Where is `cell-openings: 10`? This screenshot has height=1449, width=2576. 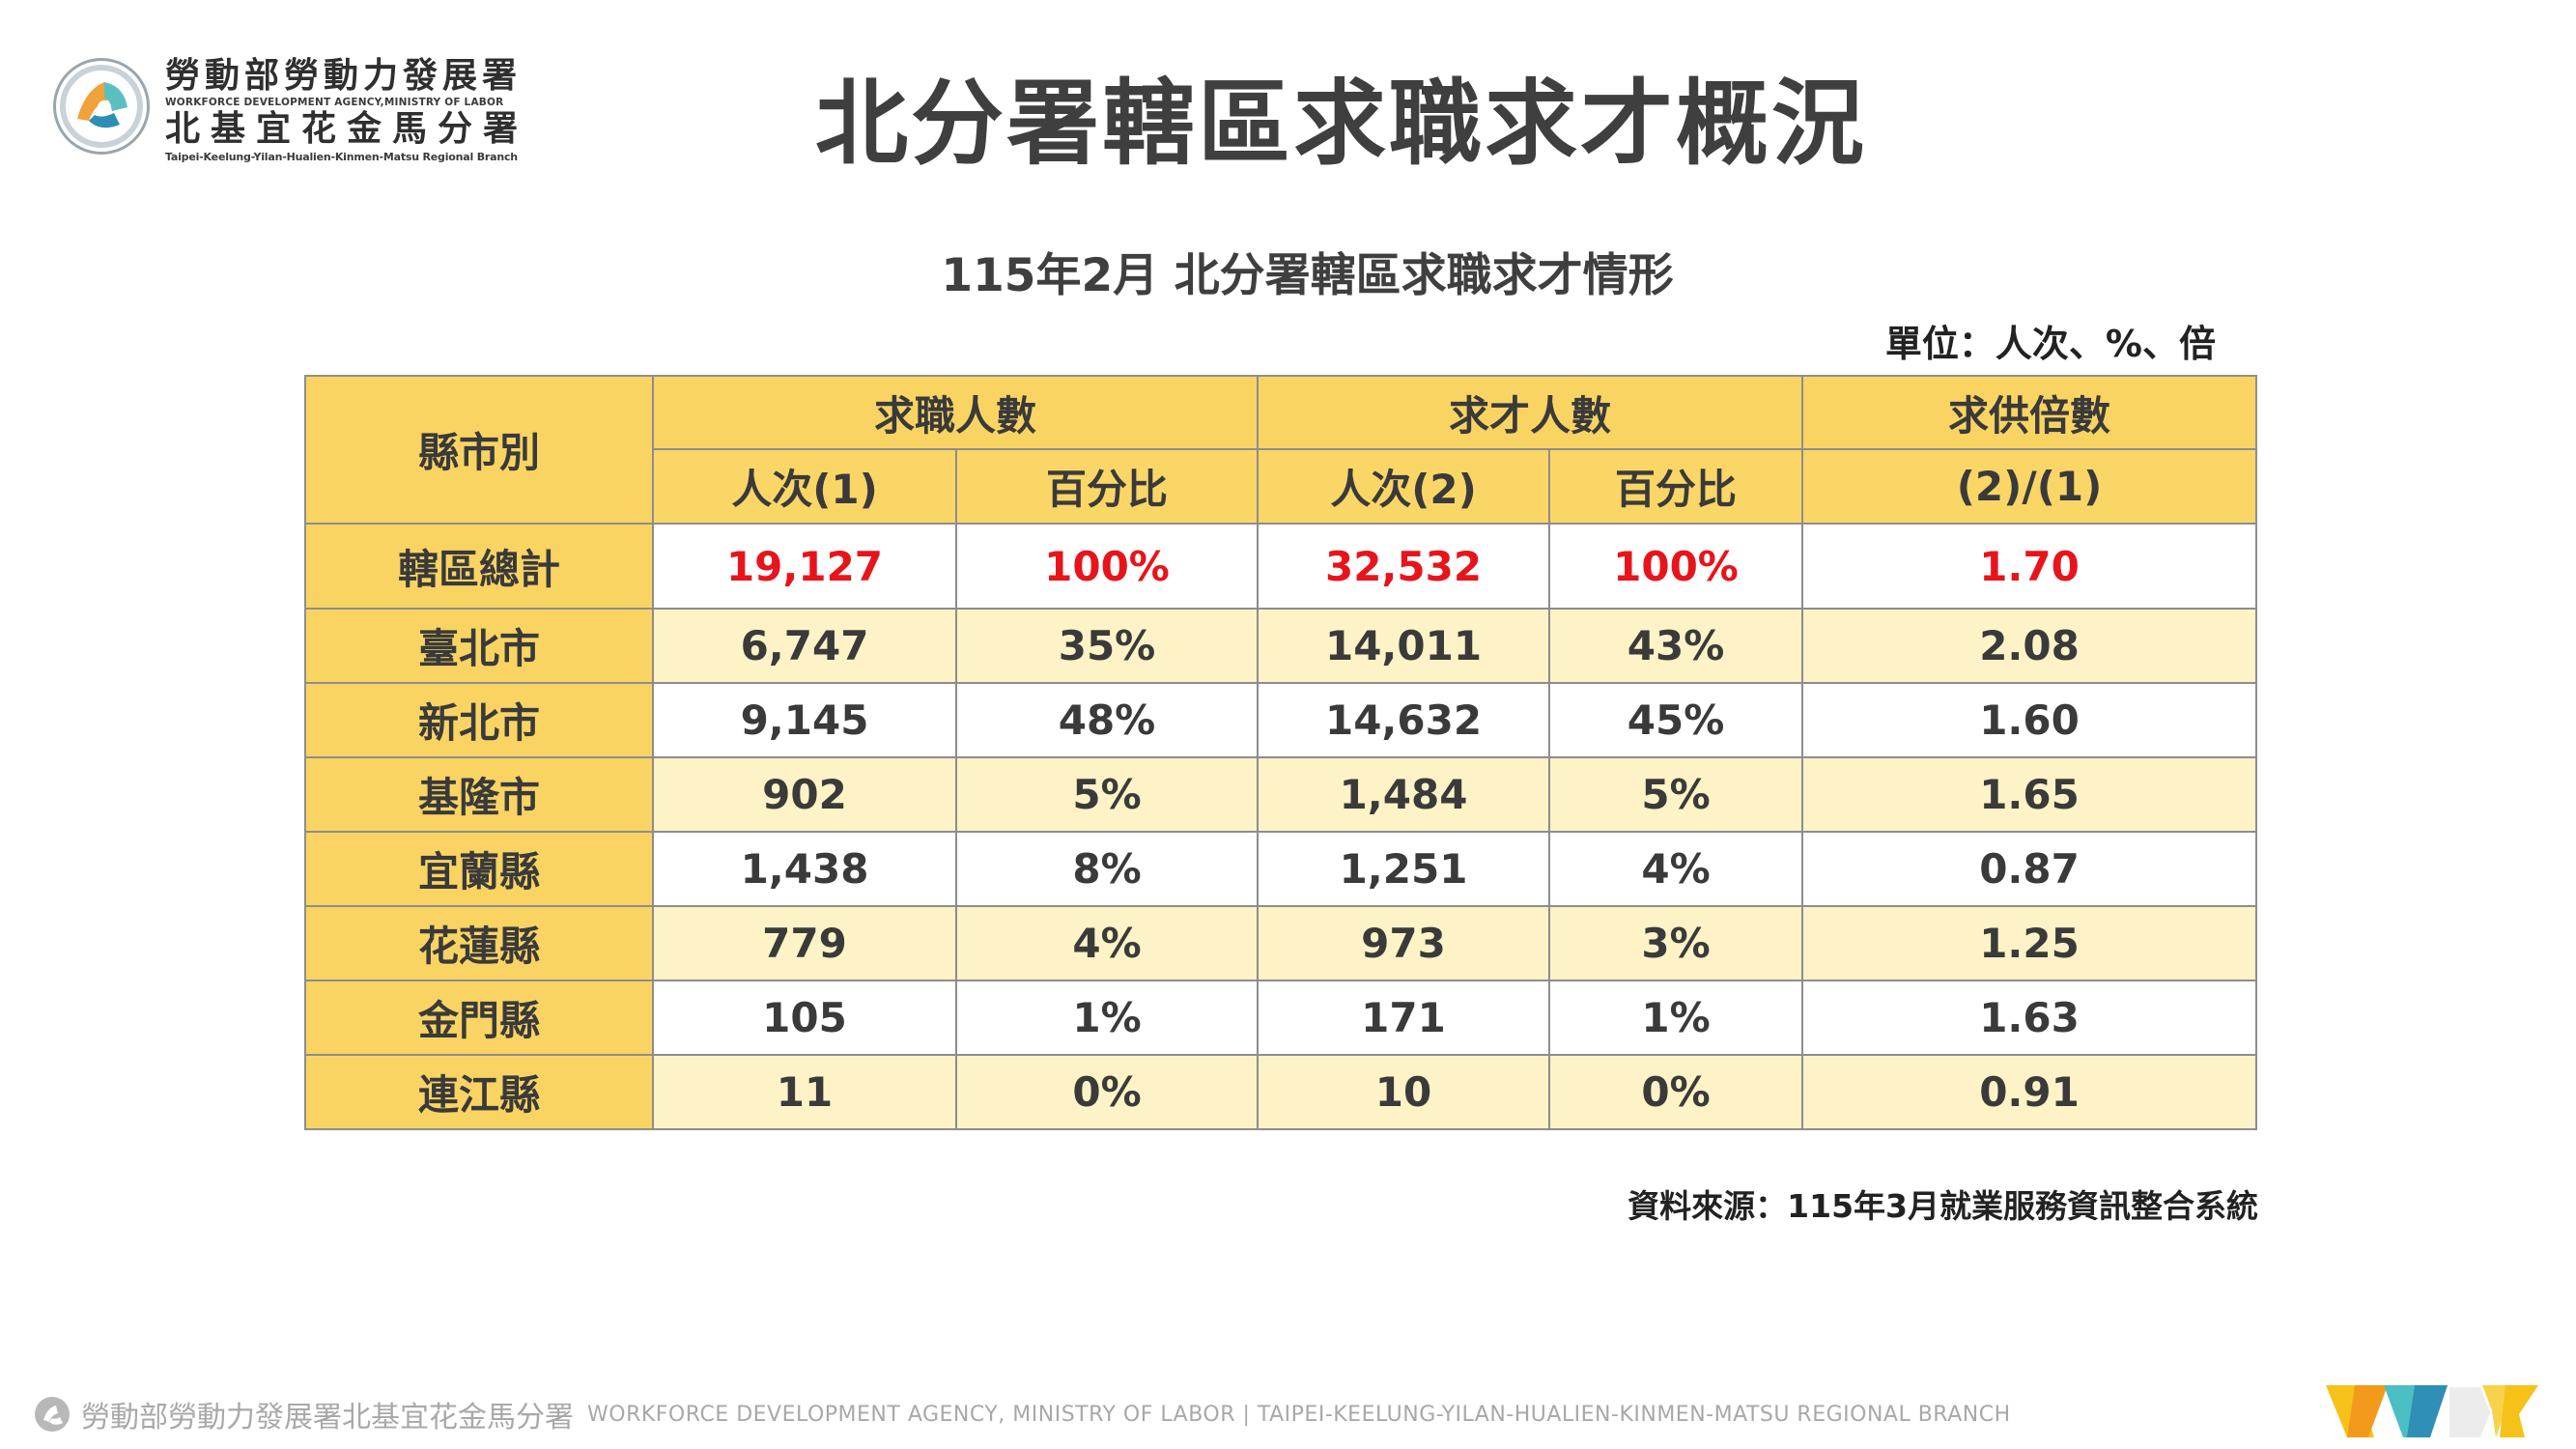 cell-openings: 10 is located at coordinates (1404, 1092).